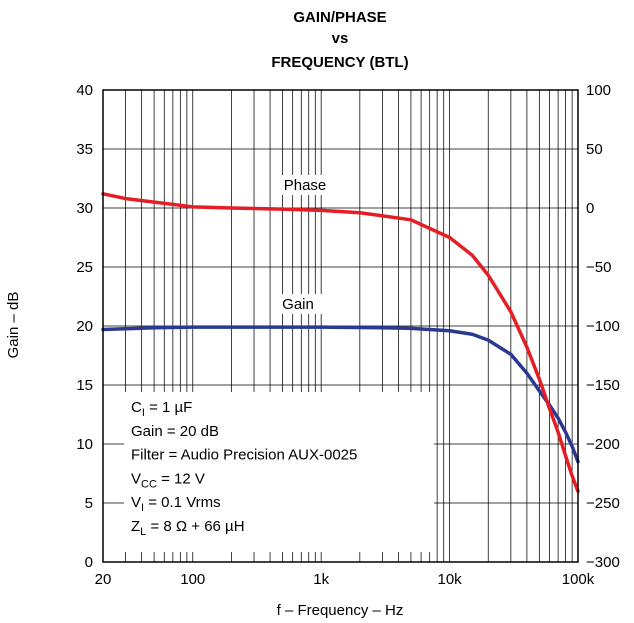 The width and height of the screenshot is (634, 623). I want to click on condition-text: Z, so click(135, 526).